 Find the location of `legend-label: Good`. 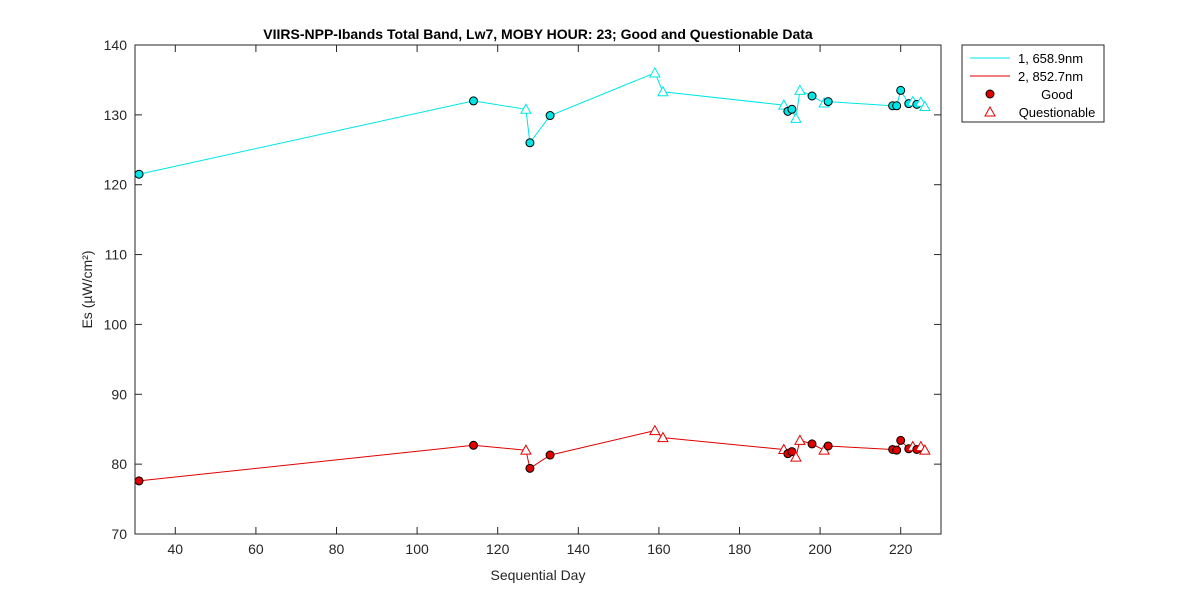

legend-label: Good is located at coordinates (1057, 94).